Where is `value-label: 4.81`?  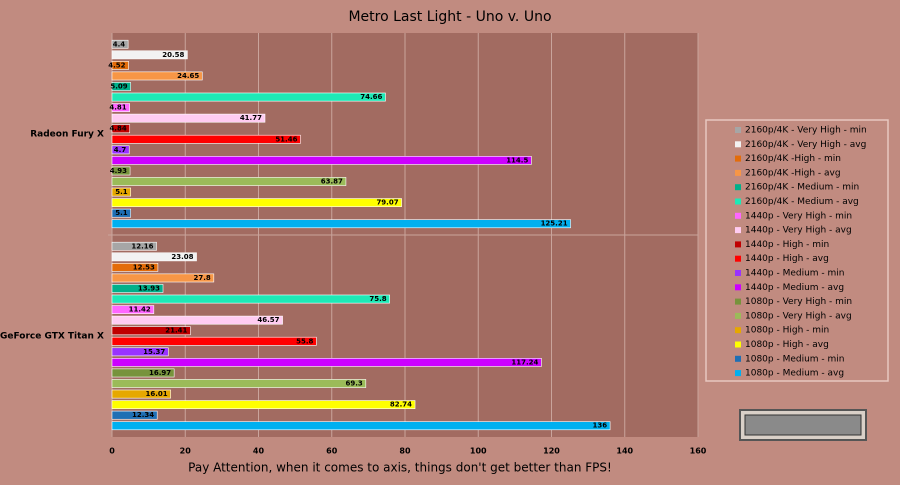 value-label: 4.81 is located at coordinates (117, 108).